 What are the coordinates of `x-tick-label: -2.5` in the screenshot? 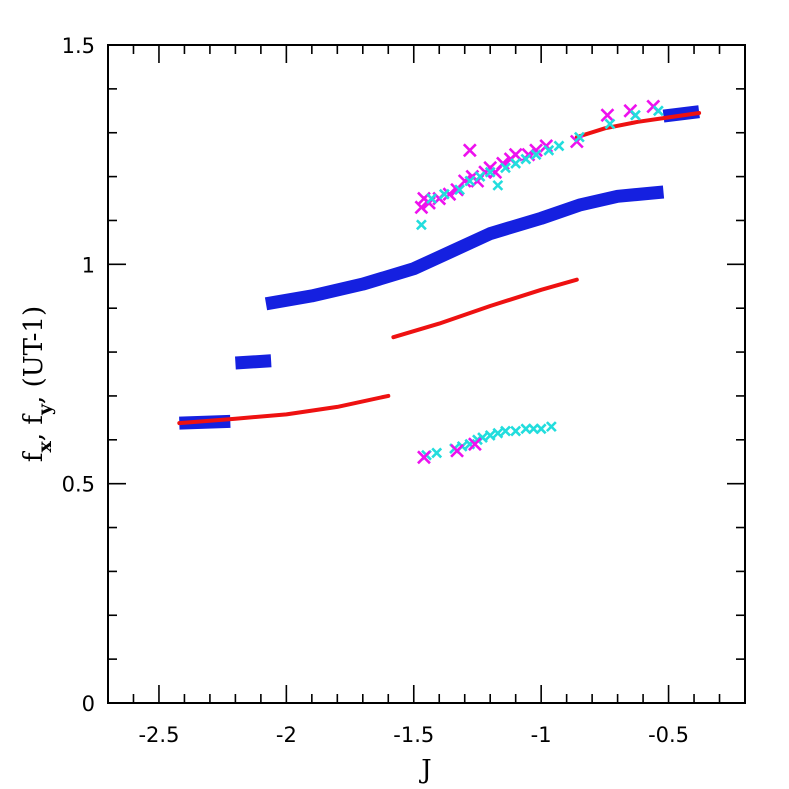 It's located at (158, 735).